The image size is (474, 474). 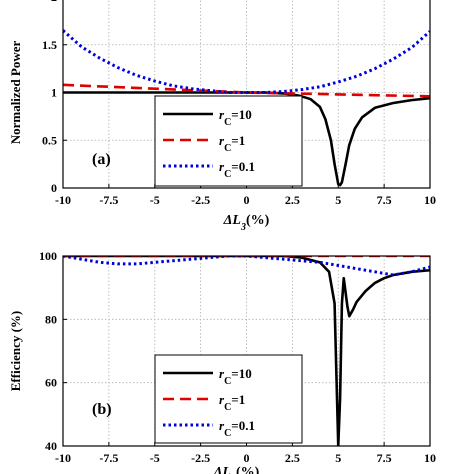 I want to click on y-tick-label: 80, so click(x=51, y=319).